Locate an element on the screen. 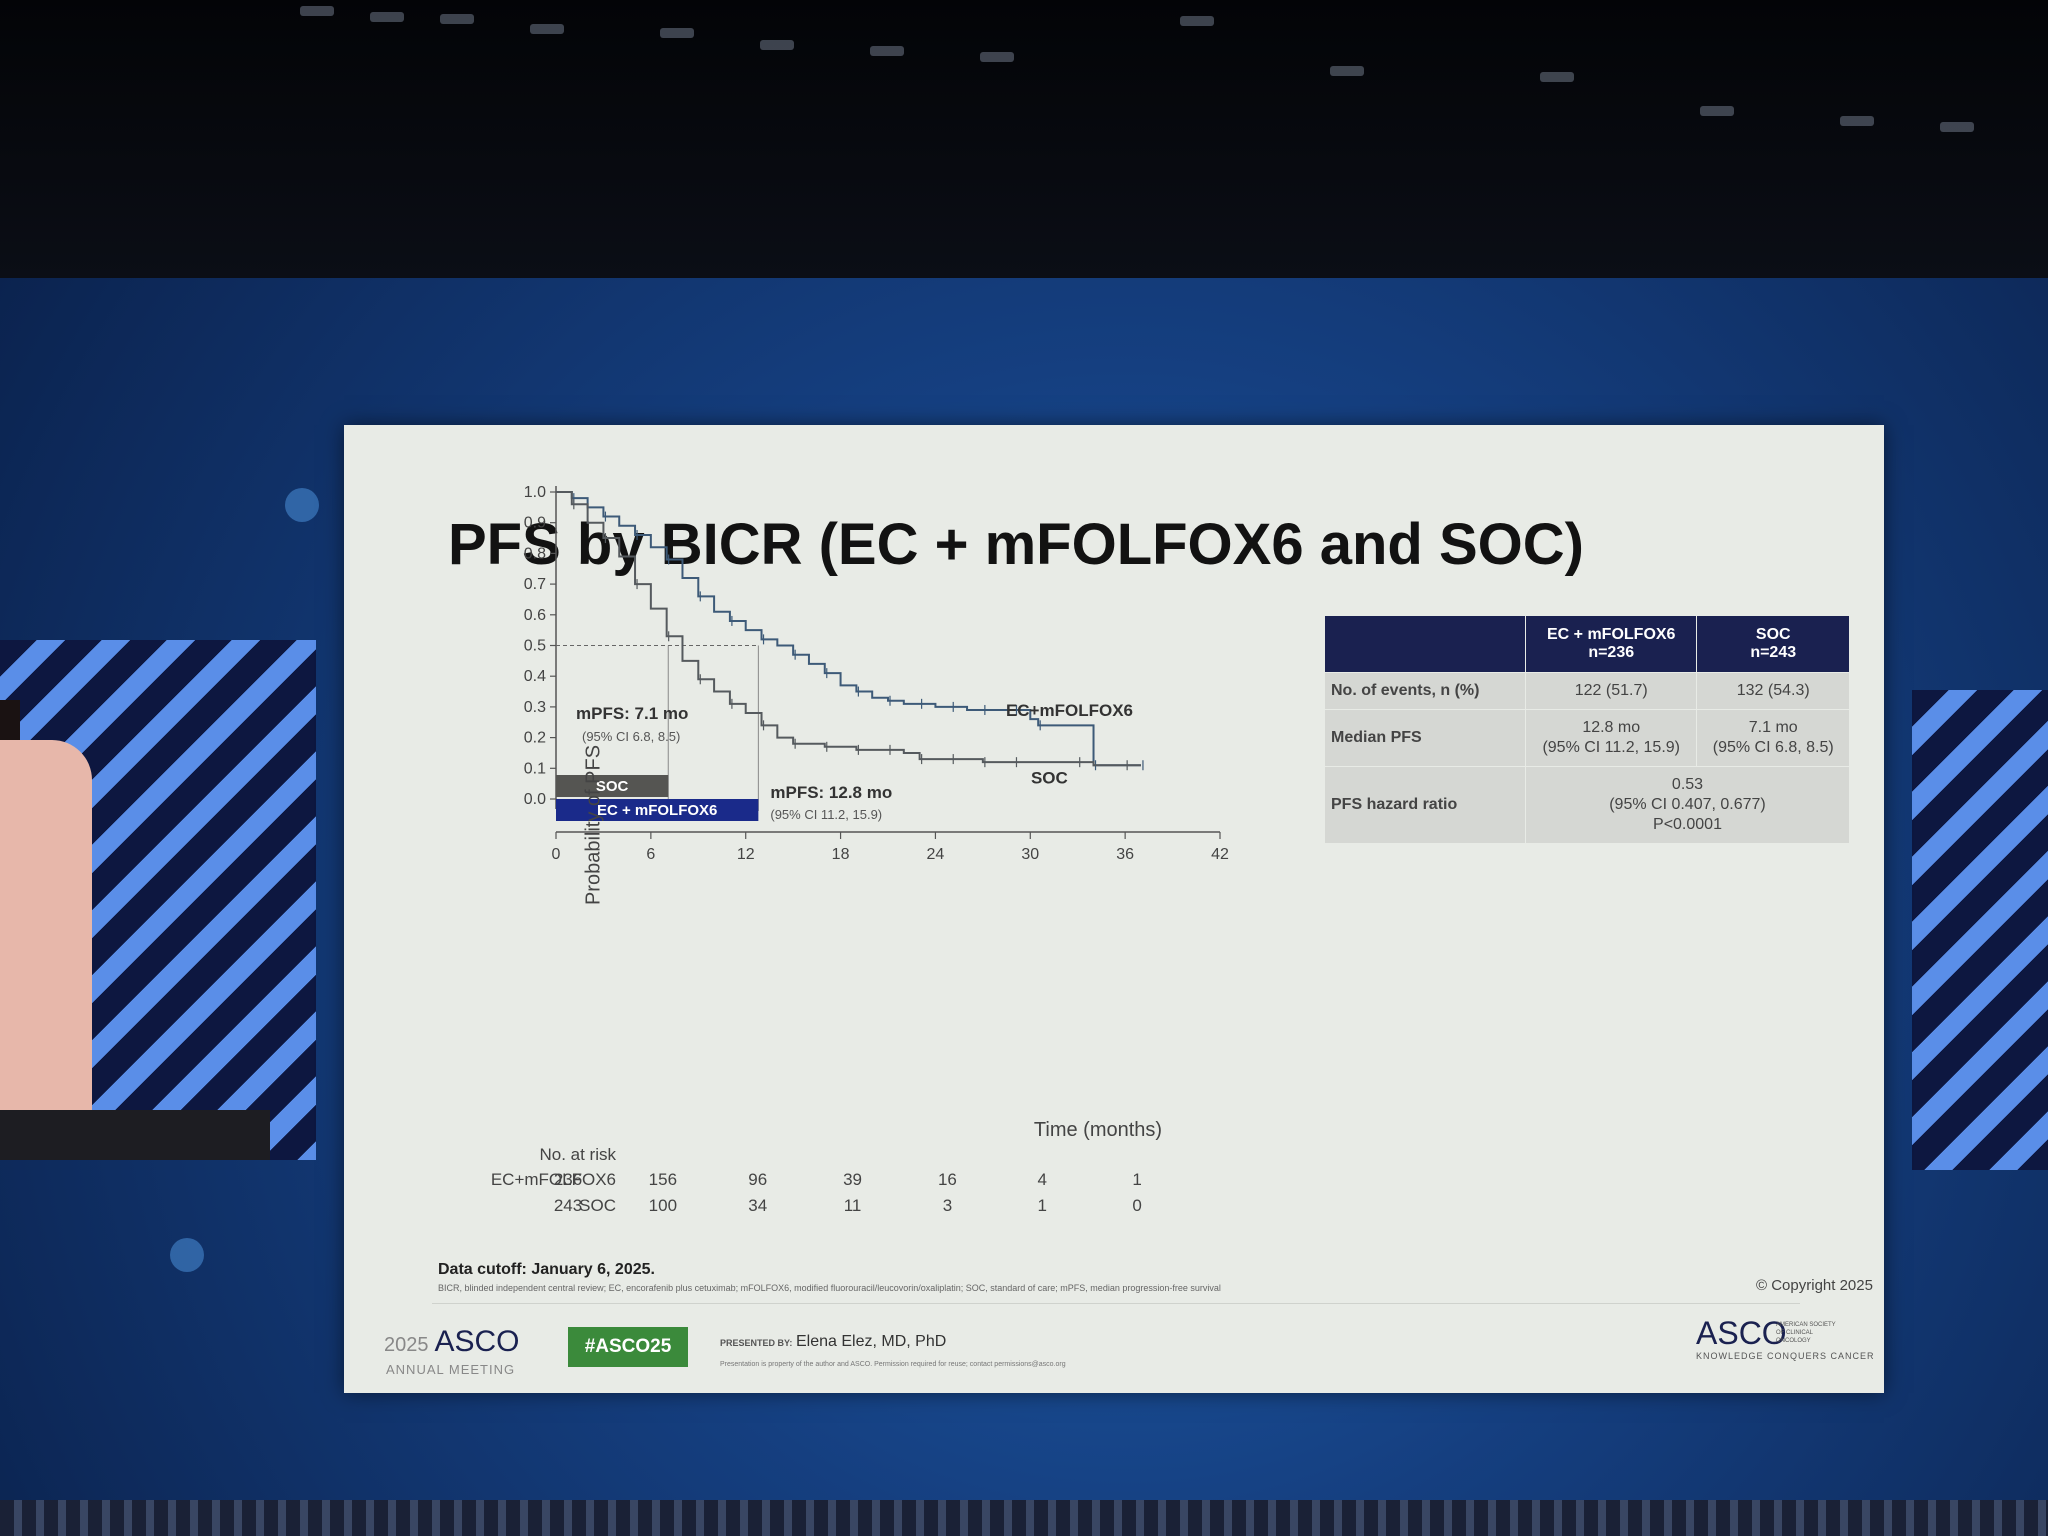 This screenshot has width=2048, height=1536. cell-hazard-ratio: 0.53 (95% CI 0.407, 0.677) P<0.0001 is located at coordinates (1687, 805).